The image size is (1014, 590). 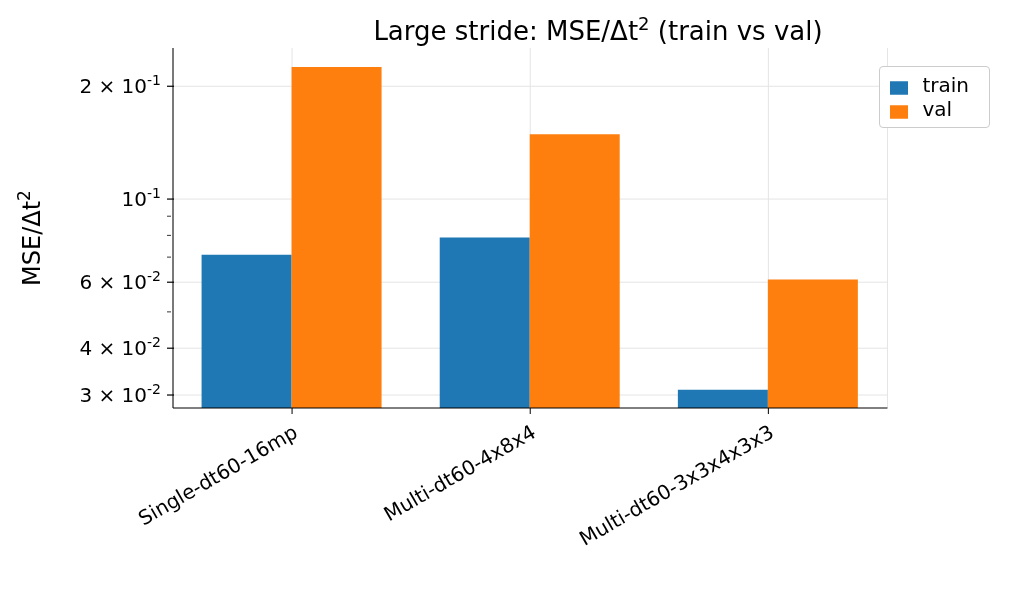 I want to click on legend-label: train, so click(x=945, y=85).